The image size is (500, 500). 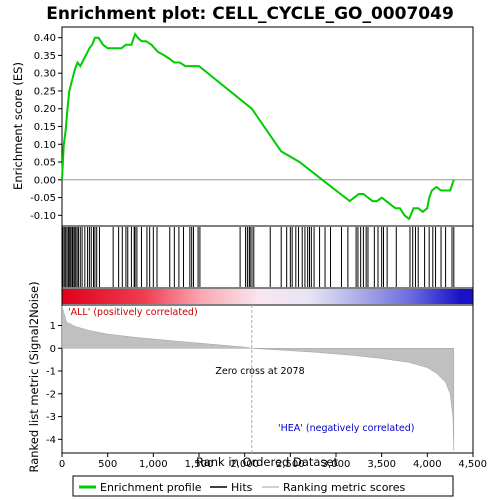 I want to click on es-y-tick-label: -0.05, so click(x=43, y=198).